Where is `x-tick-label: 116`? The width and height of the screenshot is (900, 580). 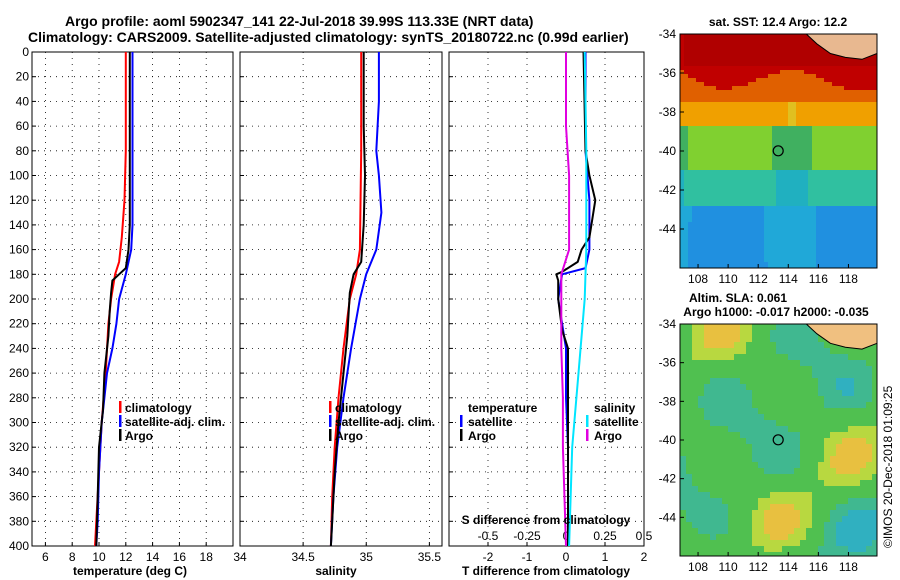 x-tick-label: 116 is located at coordinates (818, 567).